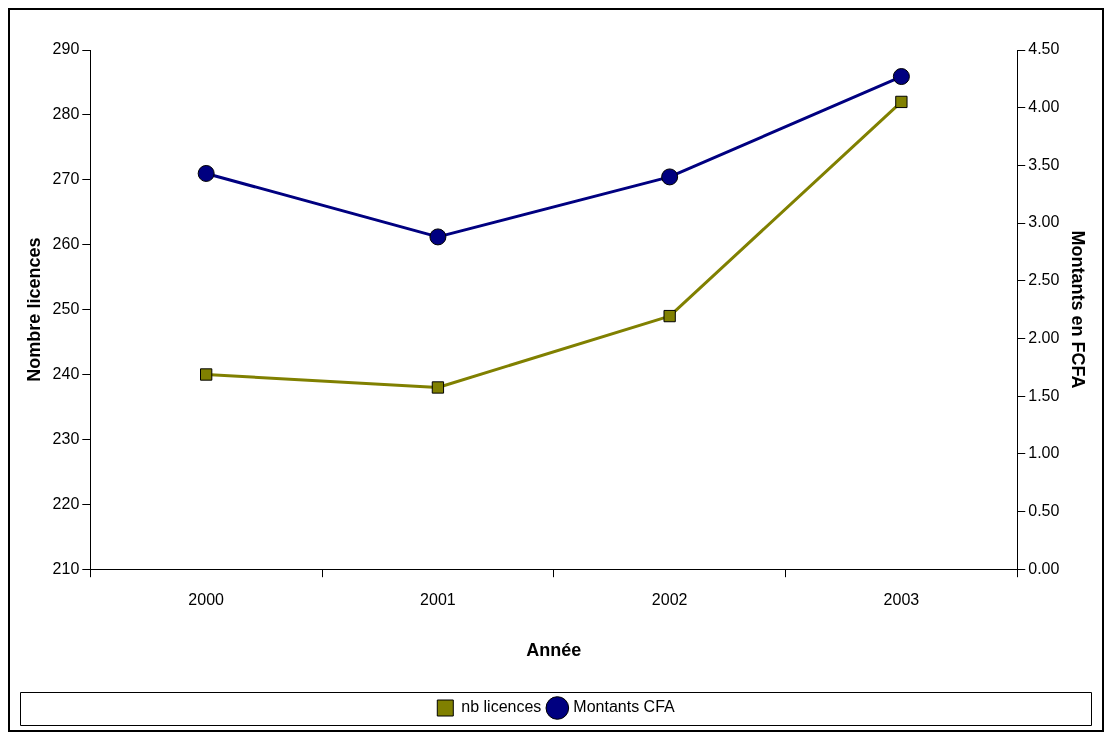  Describe the element at coordinates (66, 503) in the screenshot. I see `y-tick-label: 220` at that location.